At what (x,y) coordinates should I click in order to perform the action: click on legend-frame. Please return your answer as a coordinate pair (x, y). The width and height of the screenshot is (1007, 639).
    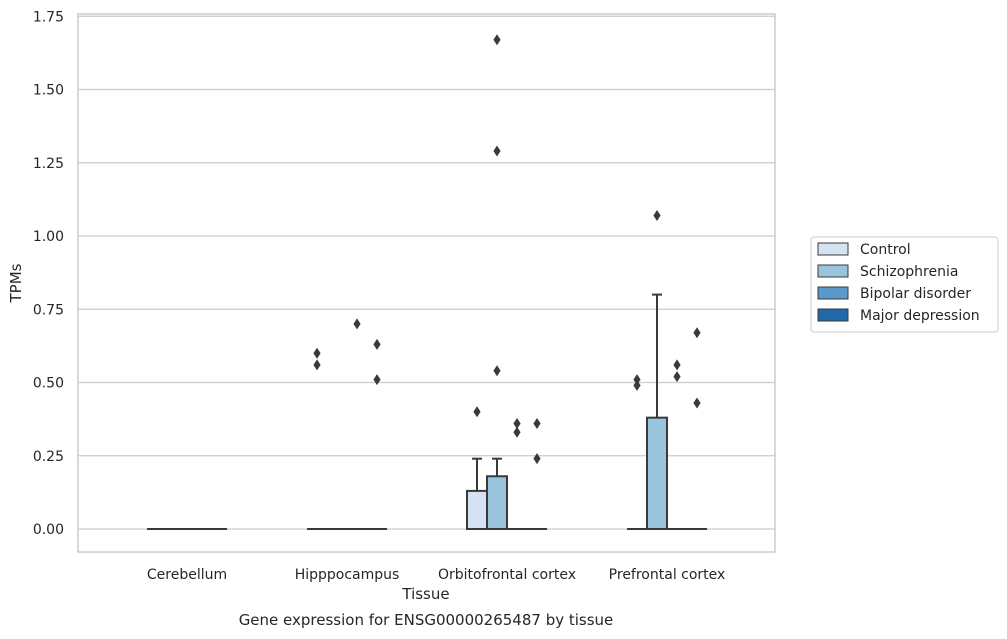
    Looking at the image, I should click on (904, 284).